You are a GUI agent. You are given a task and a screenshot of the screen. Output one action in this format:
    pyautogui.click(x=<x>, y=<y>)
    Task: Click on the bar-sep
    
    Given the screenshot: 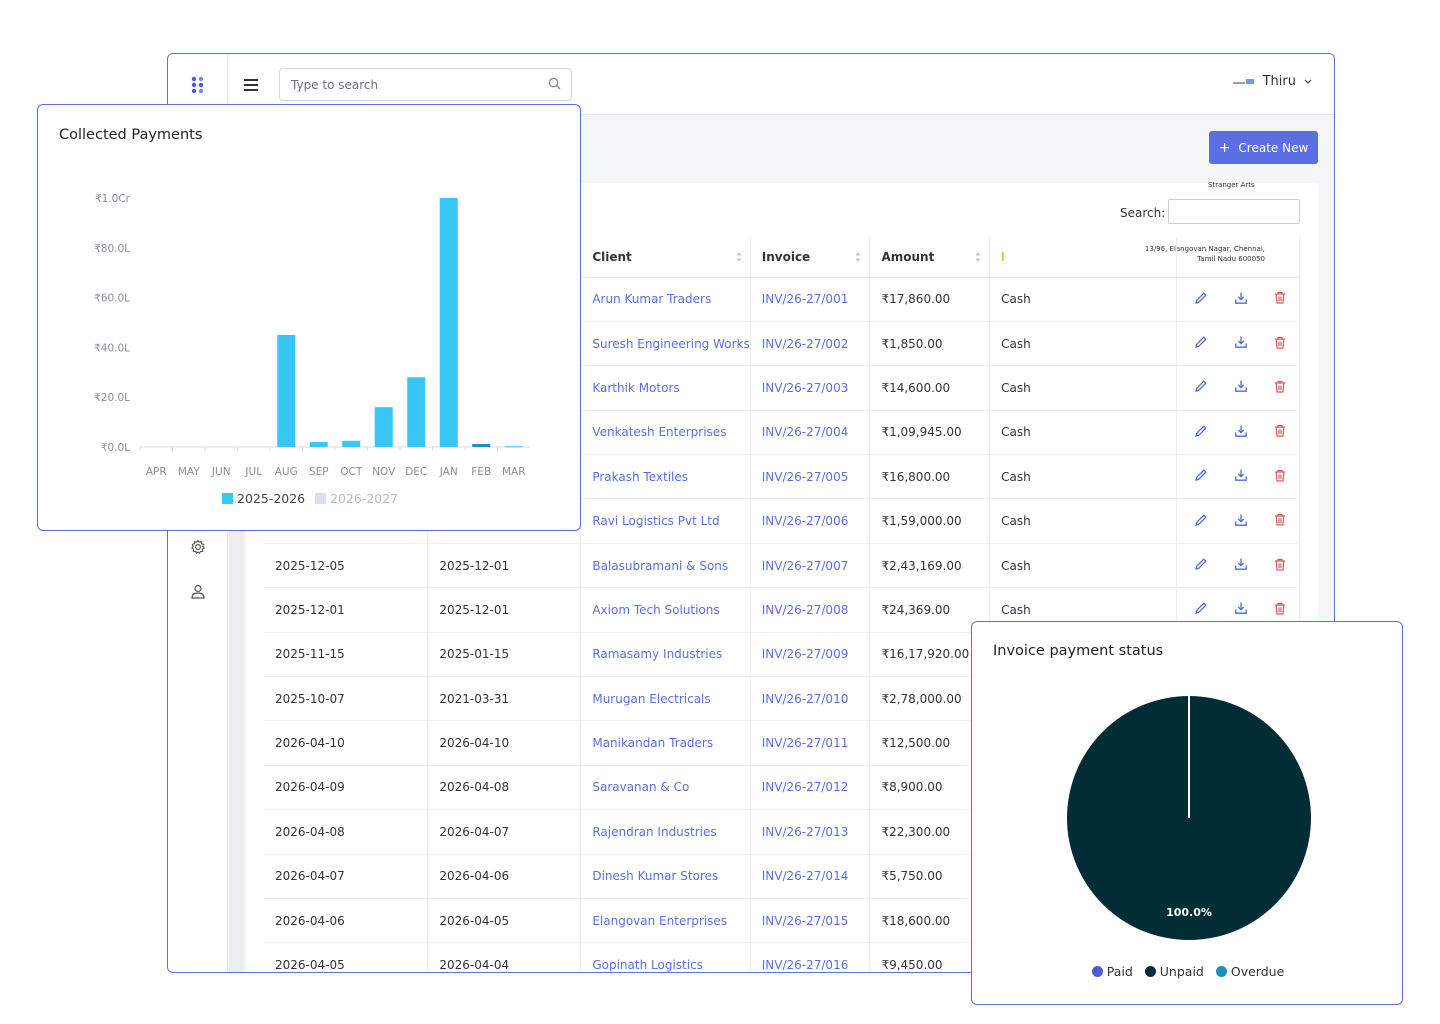 What is the action you would take?
    pyautogui.click(x=318, y=444)
    